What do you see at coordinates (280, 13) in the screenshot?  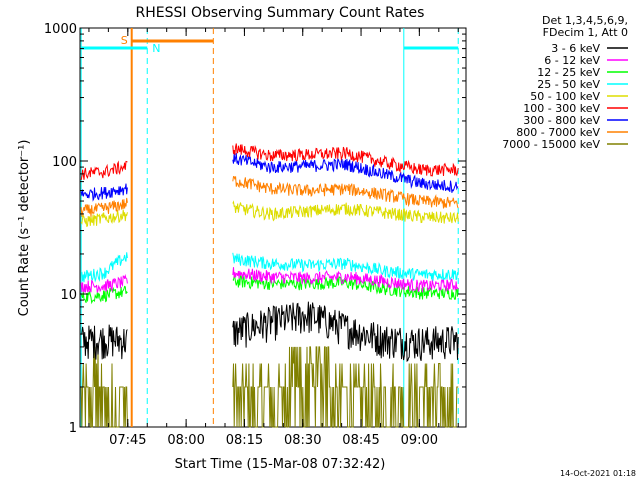 I see `chart-title: RHESSI Observing Summary Count Rates` at bounding box center [280, 13].